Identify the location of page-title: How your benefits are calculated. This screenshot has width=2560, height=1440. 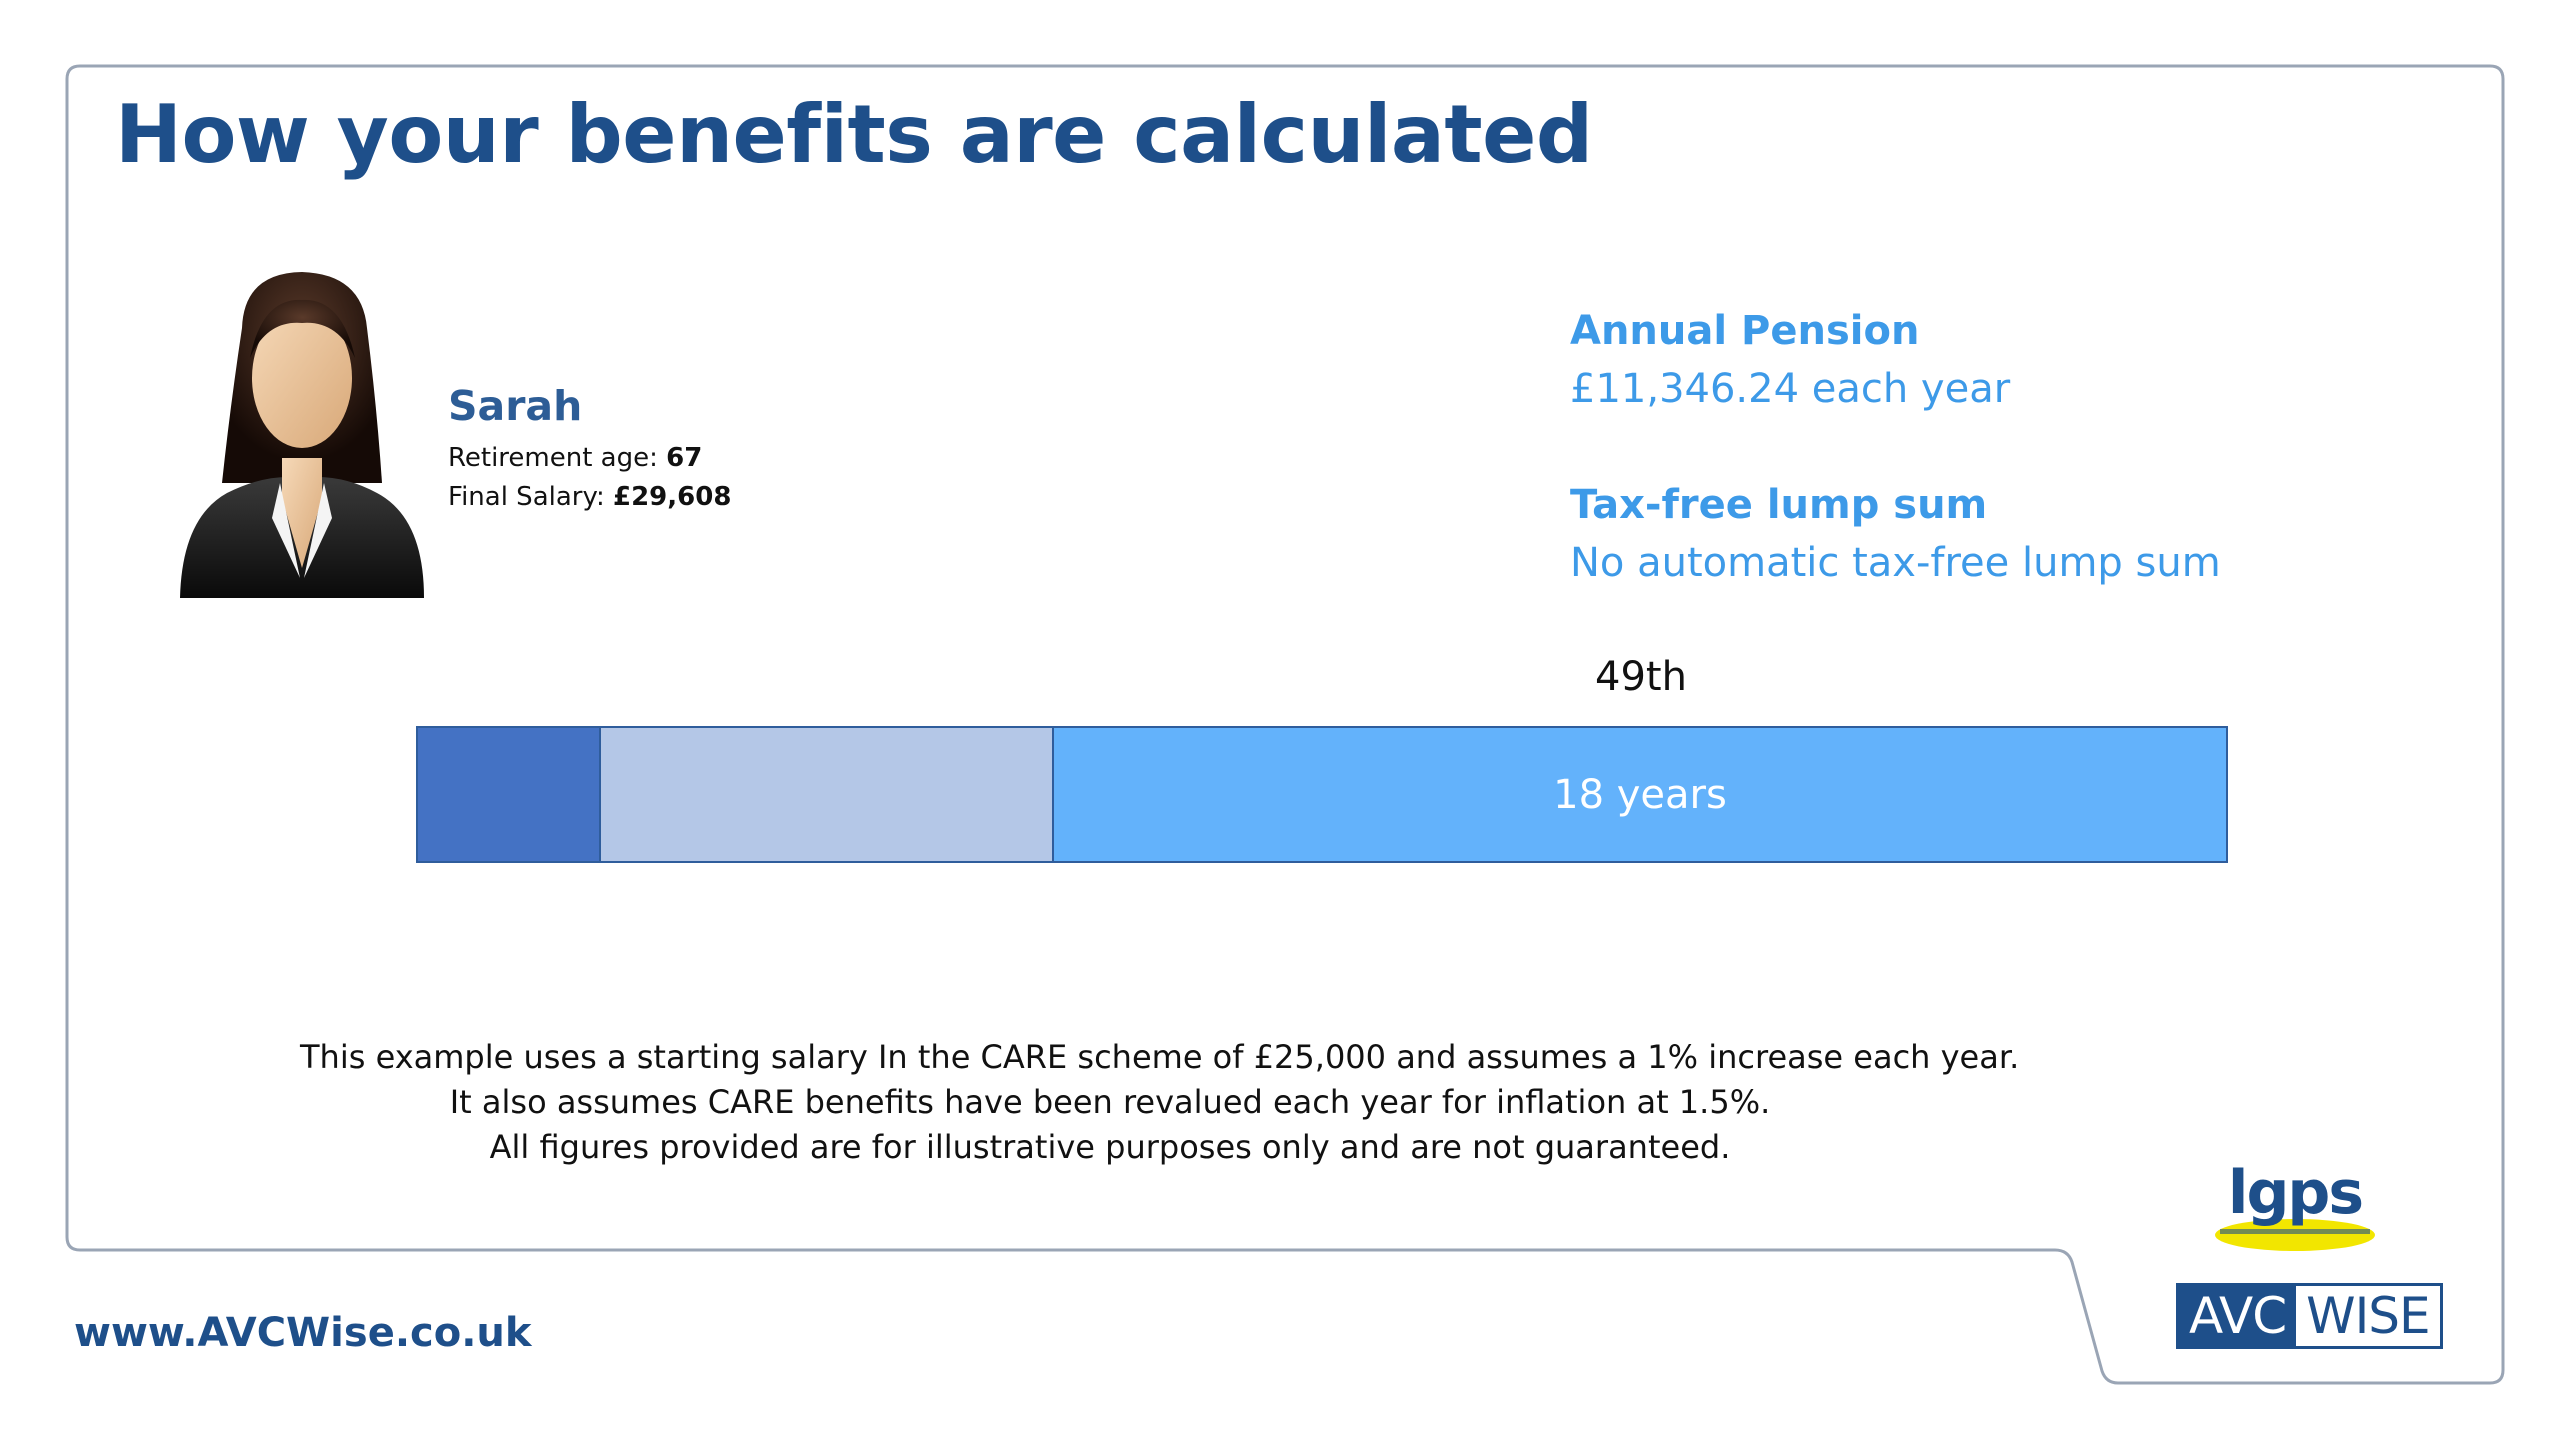
(854, 134).